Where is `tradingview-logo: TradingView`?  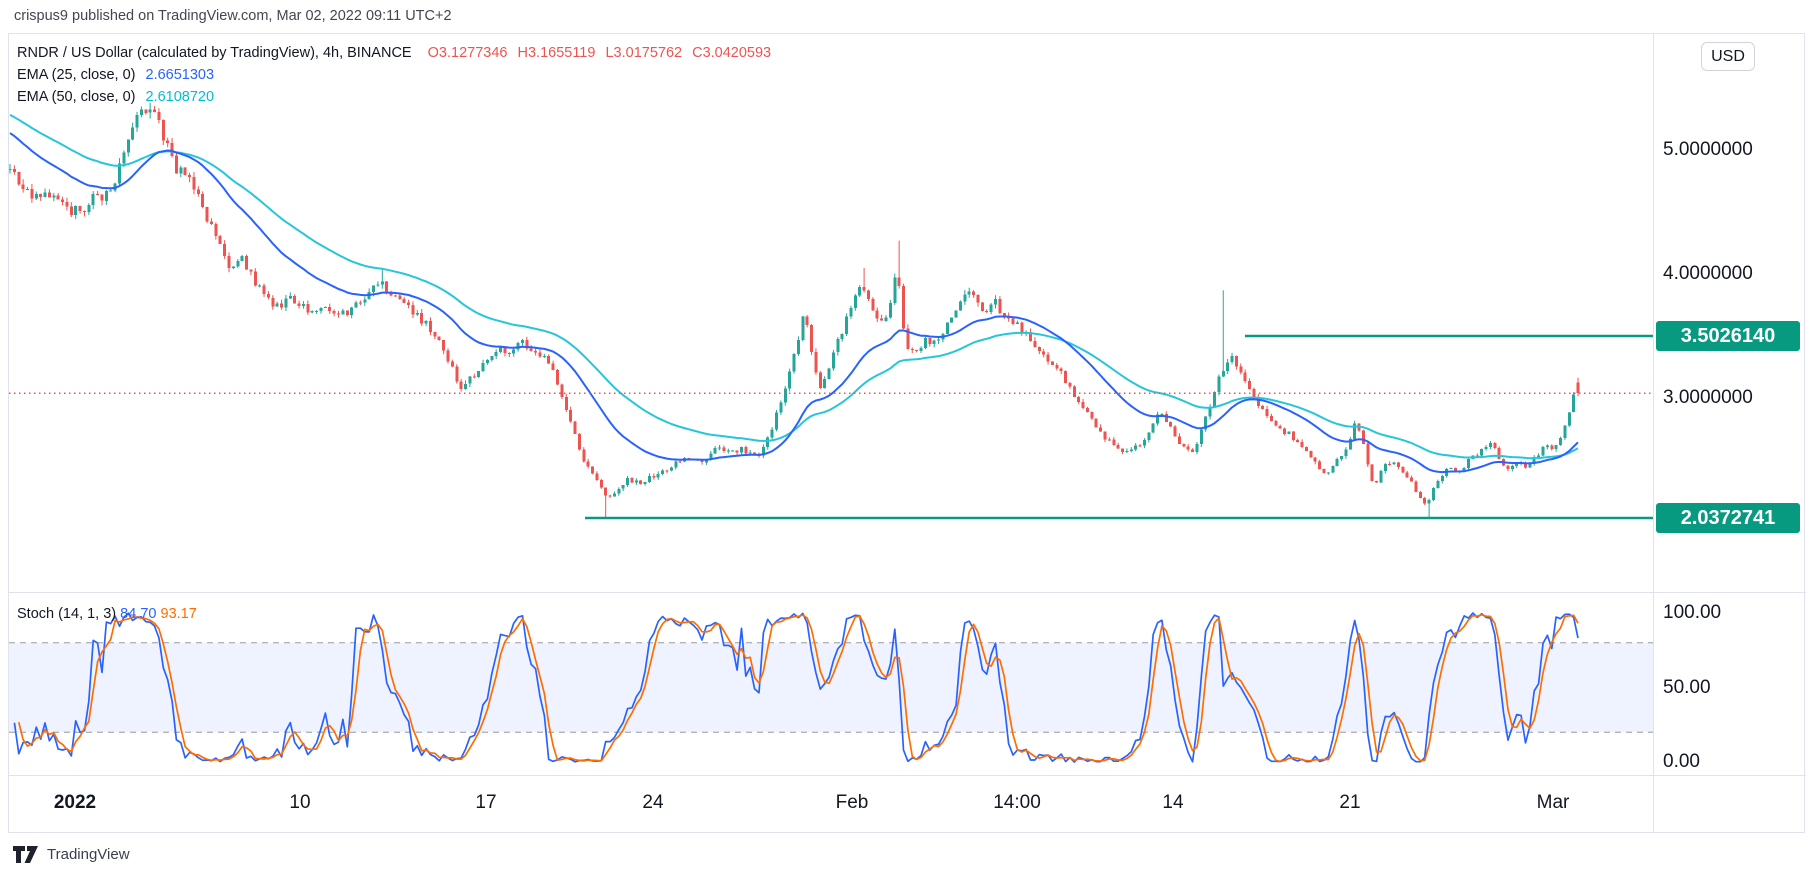 tradingview-logo: TradingView is located at coordinates (71, 854).